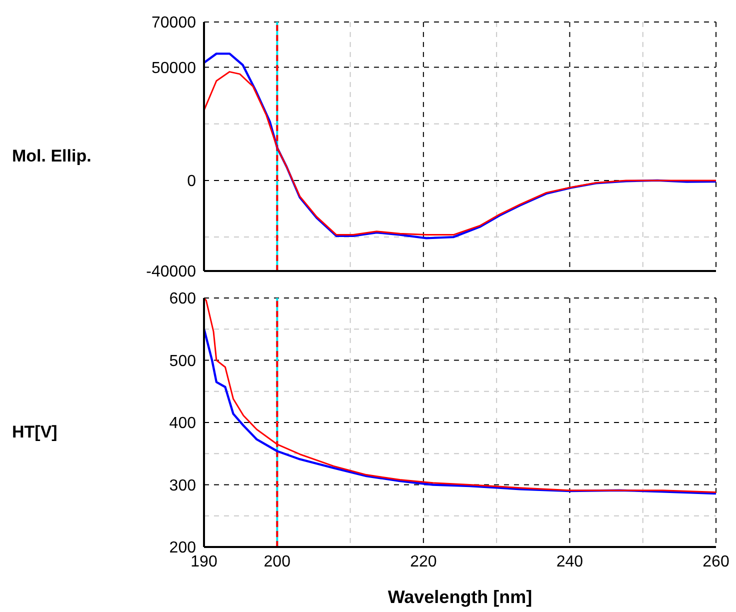 This screenshot has width=736, height=612. Describe the element at coordinates (52, 156) in the screenshot. I see `y-axis-title: Mol. Ellip.` at that location.